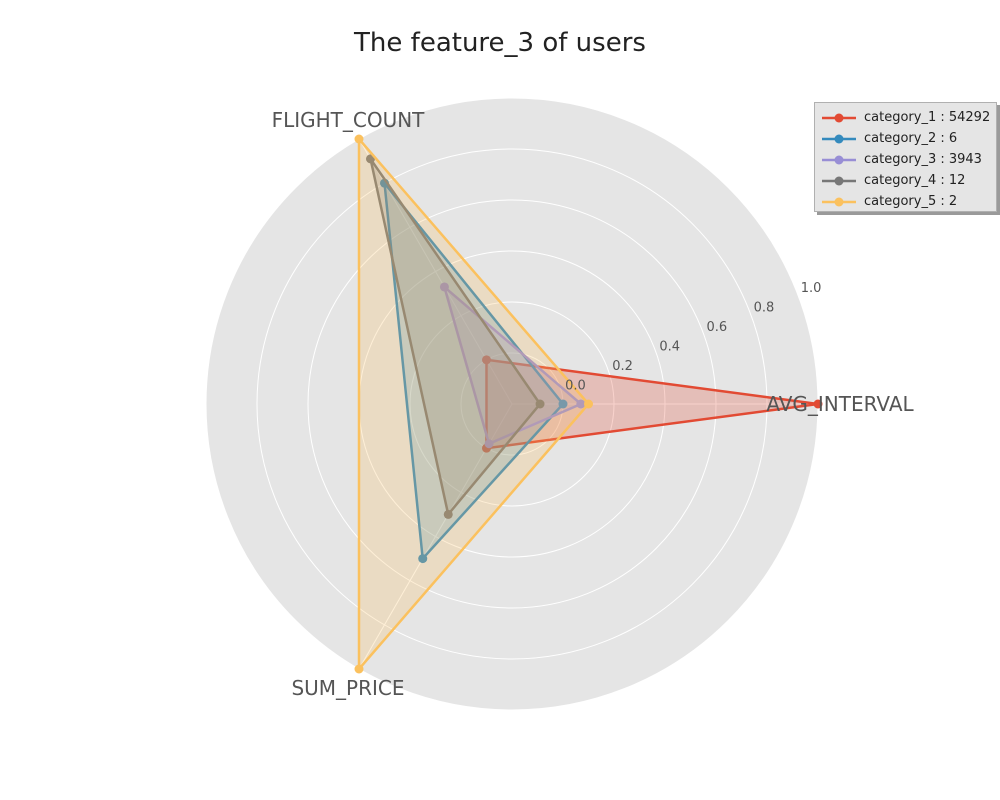 The image size is (1000, 800). Describe the element at coordinates (911, 201) in the screenshot. I see `legend-label: category_5 : 2` at that location.